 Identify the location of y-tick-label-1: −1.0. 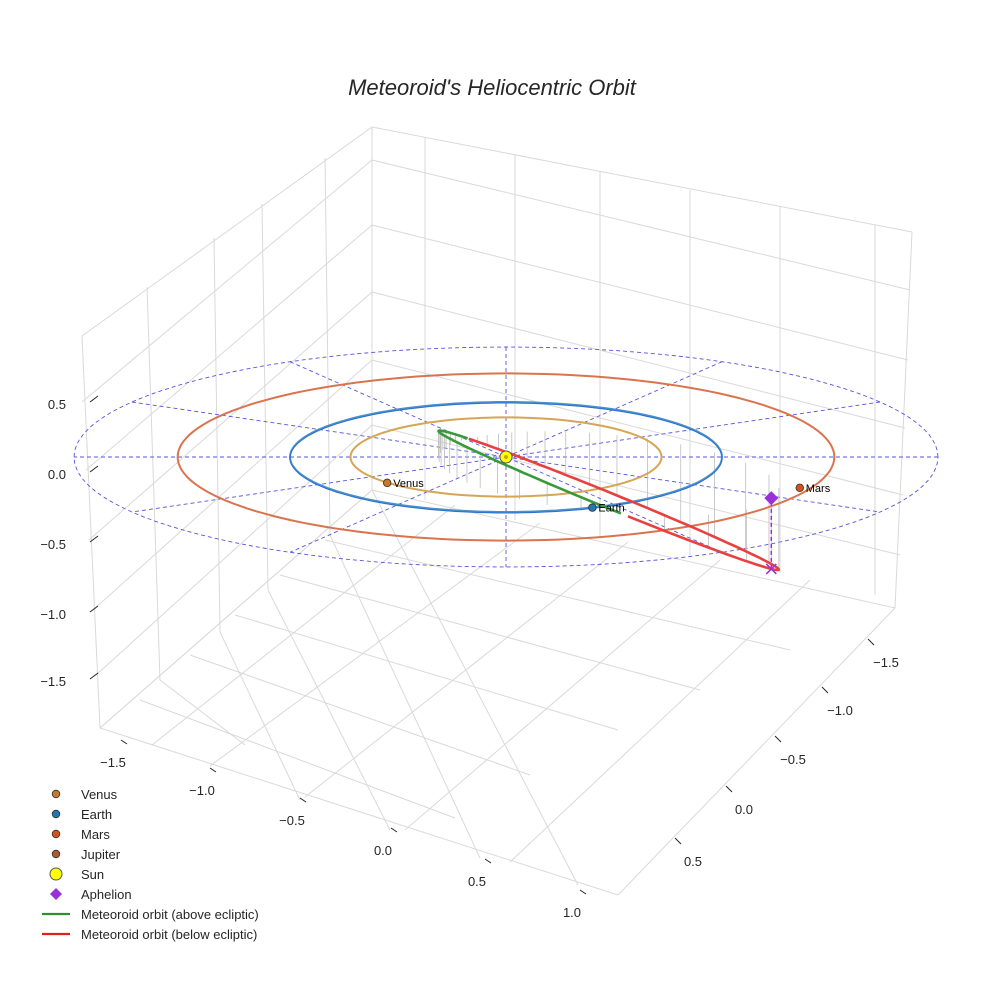
(840, 710).